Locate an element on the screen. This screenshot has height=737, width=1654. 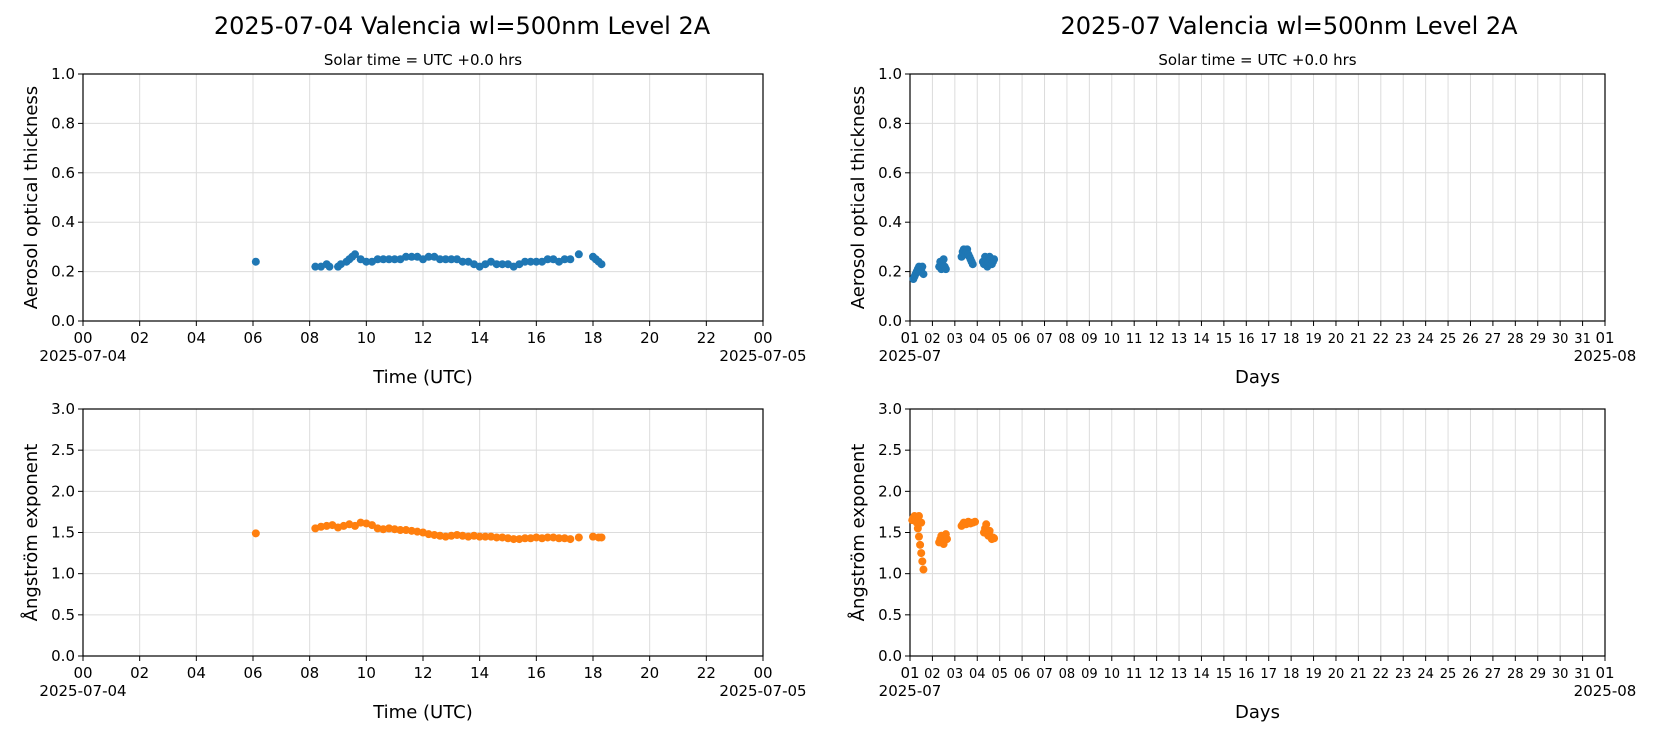
x-tick-label: 07 is located at coordinates (1044, 674).